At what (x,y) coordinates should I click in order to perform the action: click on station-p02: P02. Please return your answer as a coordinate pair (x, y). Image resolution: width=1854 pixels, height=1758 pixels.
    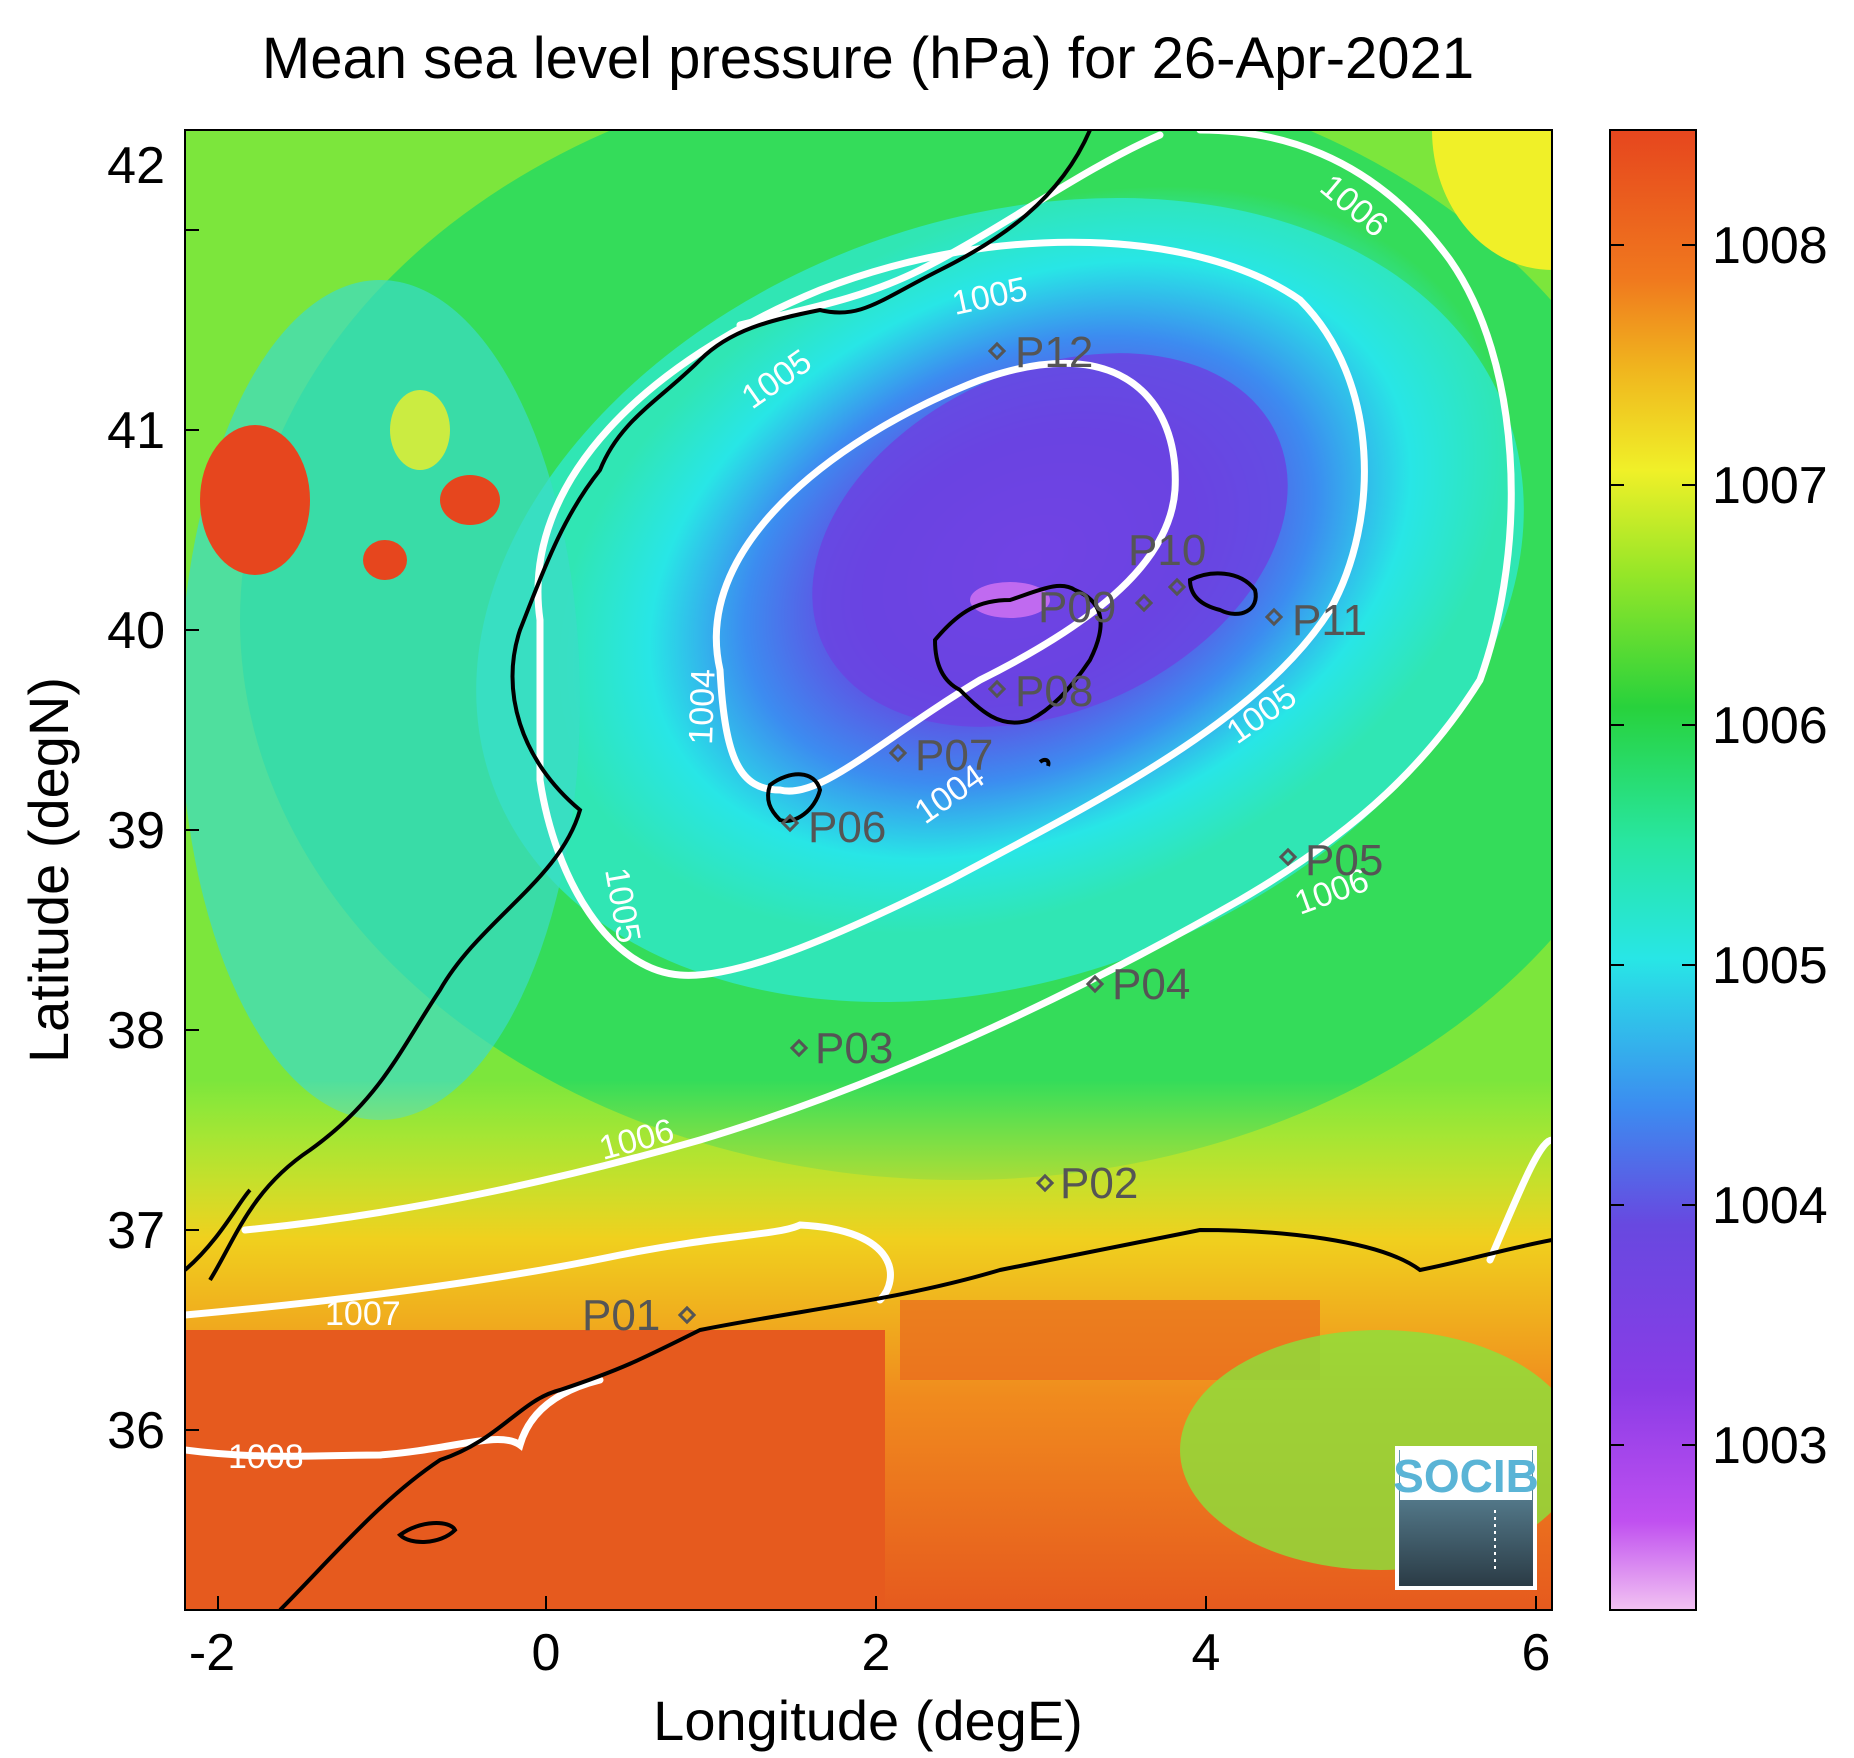
    Looking at the image, I should click on (1086, 1183).